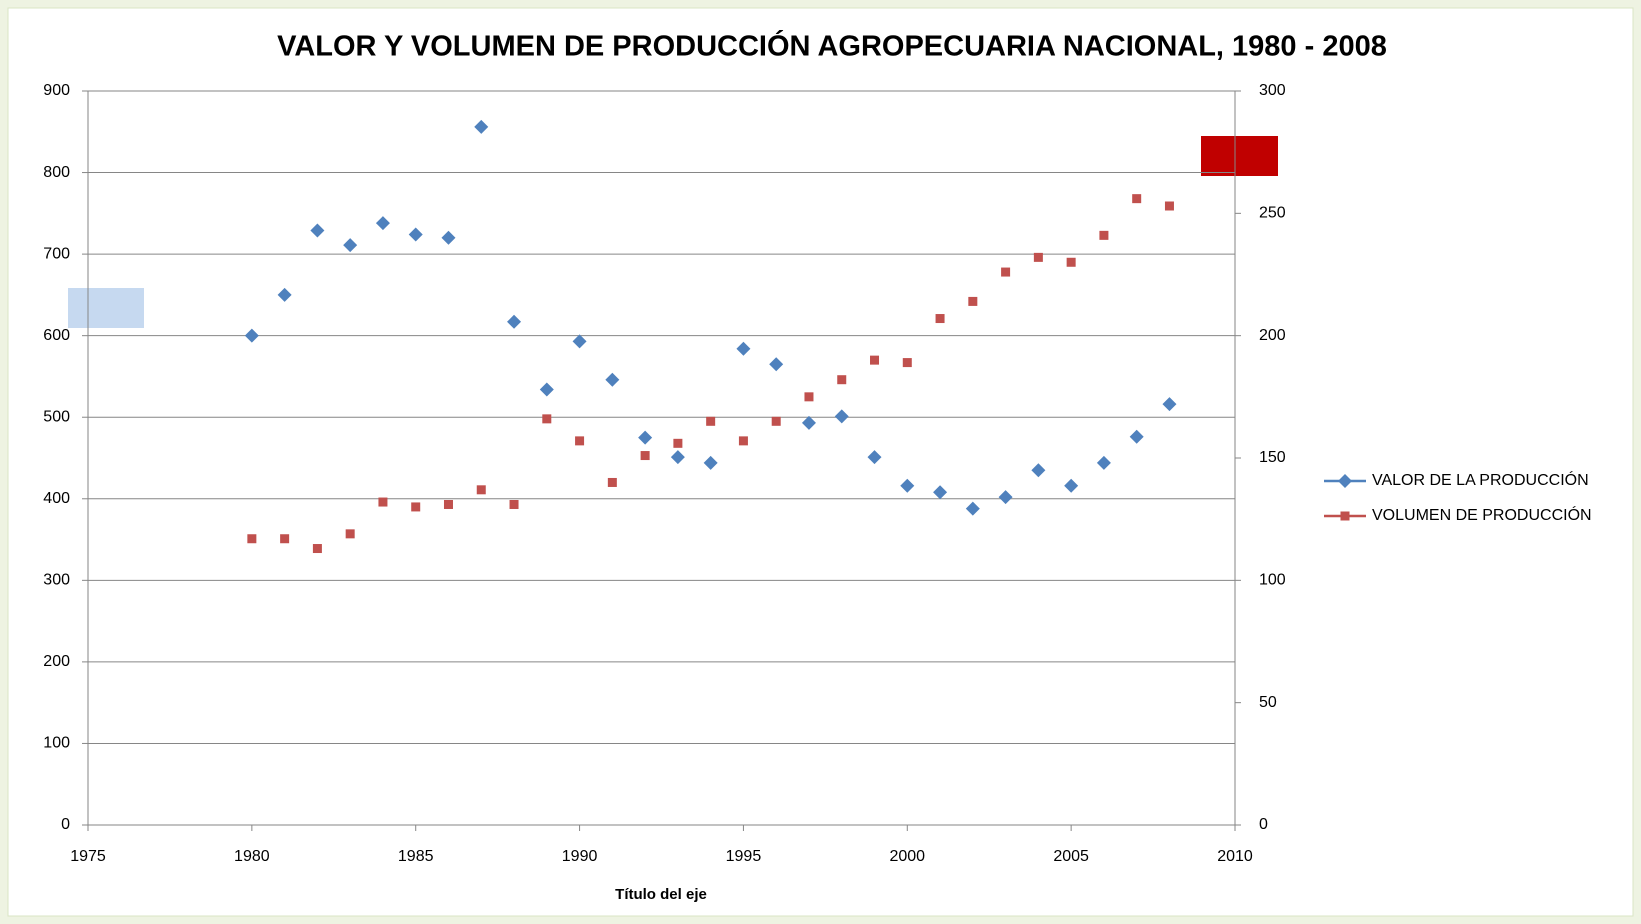 The width and height of the screenshot is (1641, 924). I want to click on y-tick-label: 300, so click(56, 580).